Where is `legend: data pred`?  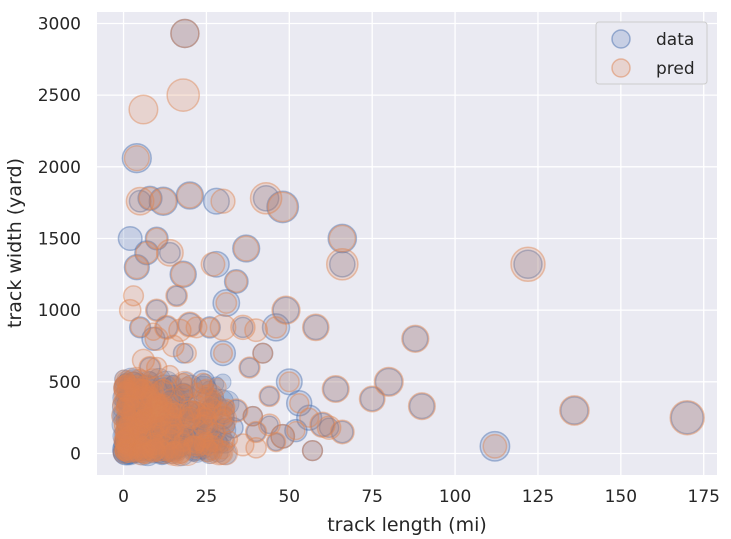
legend: data pred is located at coordinates (651, 53).